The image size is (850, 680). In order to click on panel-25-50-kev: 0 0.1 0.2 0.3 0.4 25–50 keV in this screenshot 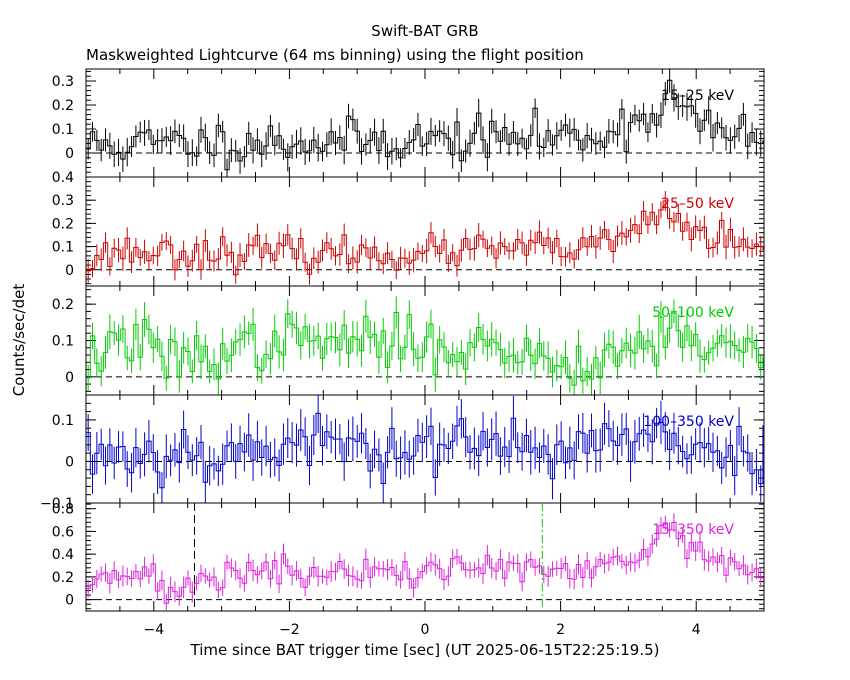, I will do `click(408, 228)`.